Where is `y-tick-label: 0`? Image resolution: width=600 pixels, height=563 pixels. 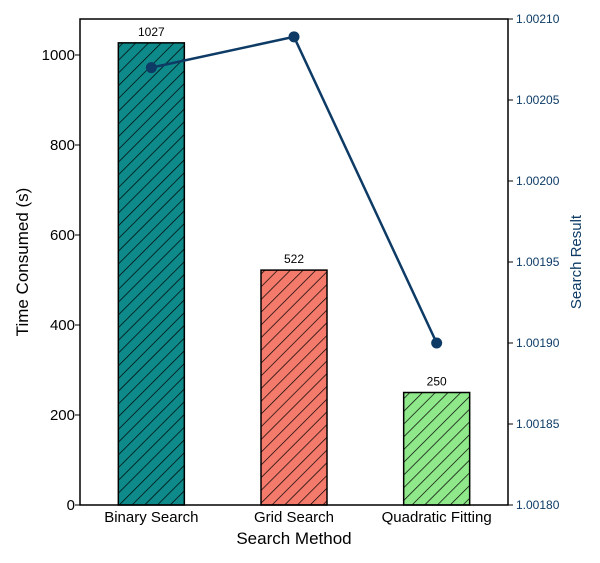
y-tick-label: 0 is located at coordinates (71, 505).